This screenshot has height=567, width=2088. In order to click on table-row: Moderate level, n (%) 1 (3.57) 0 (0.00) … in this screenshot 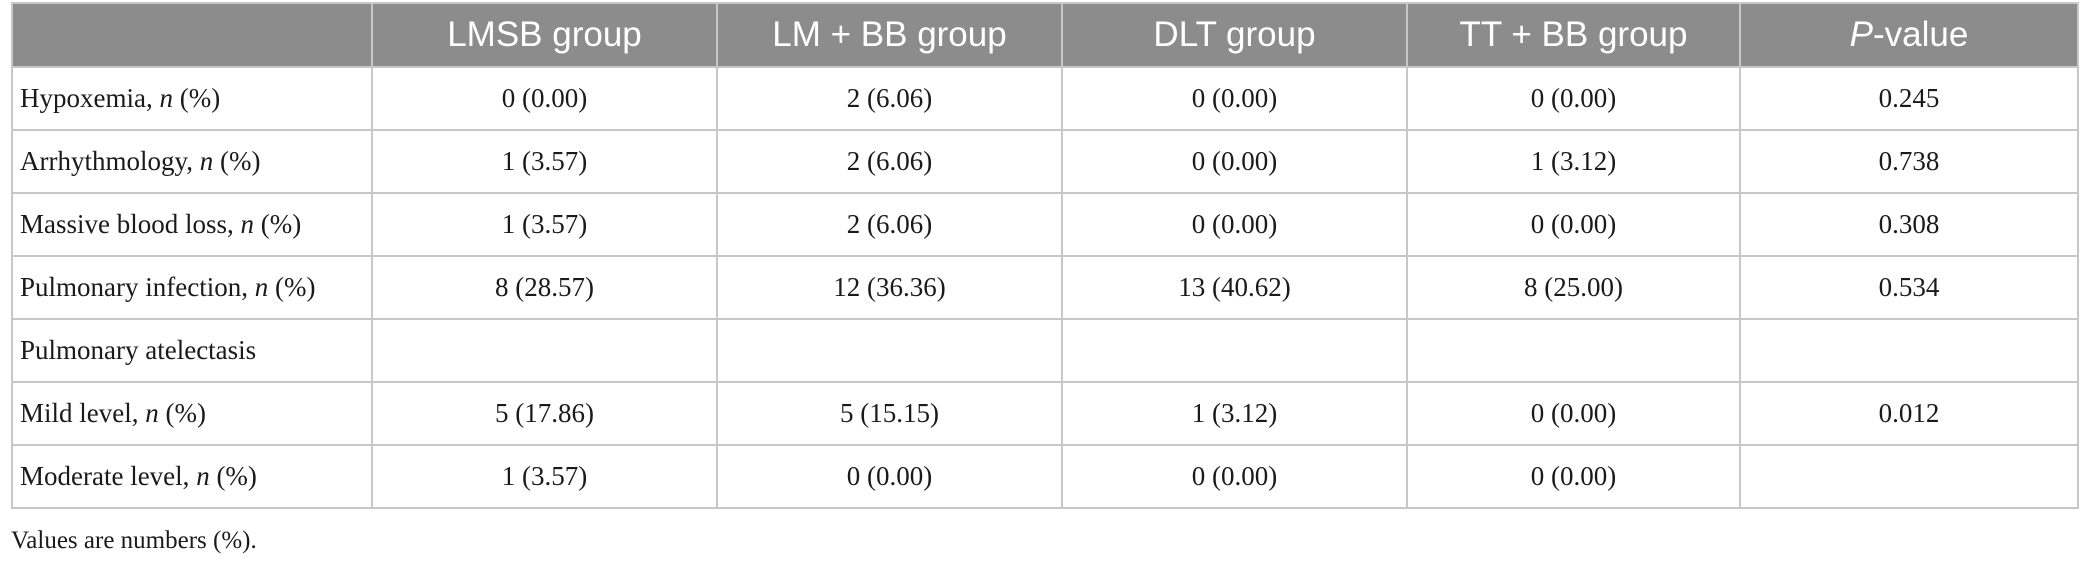, I will do `click(1045, 476)`.